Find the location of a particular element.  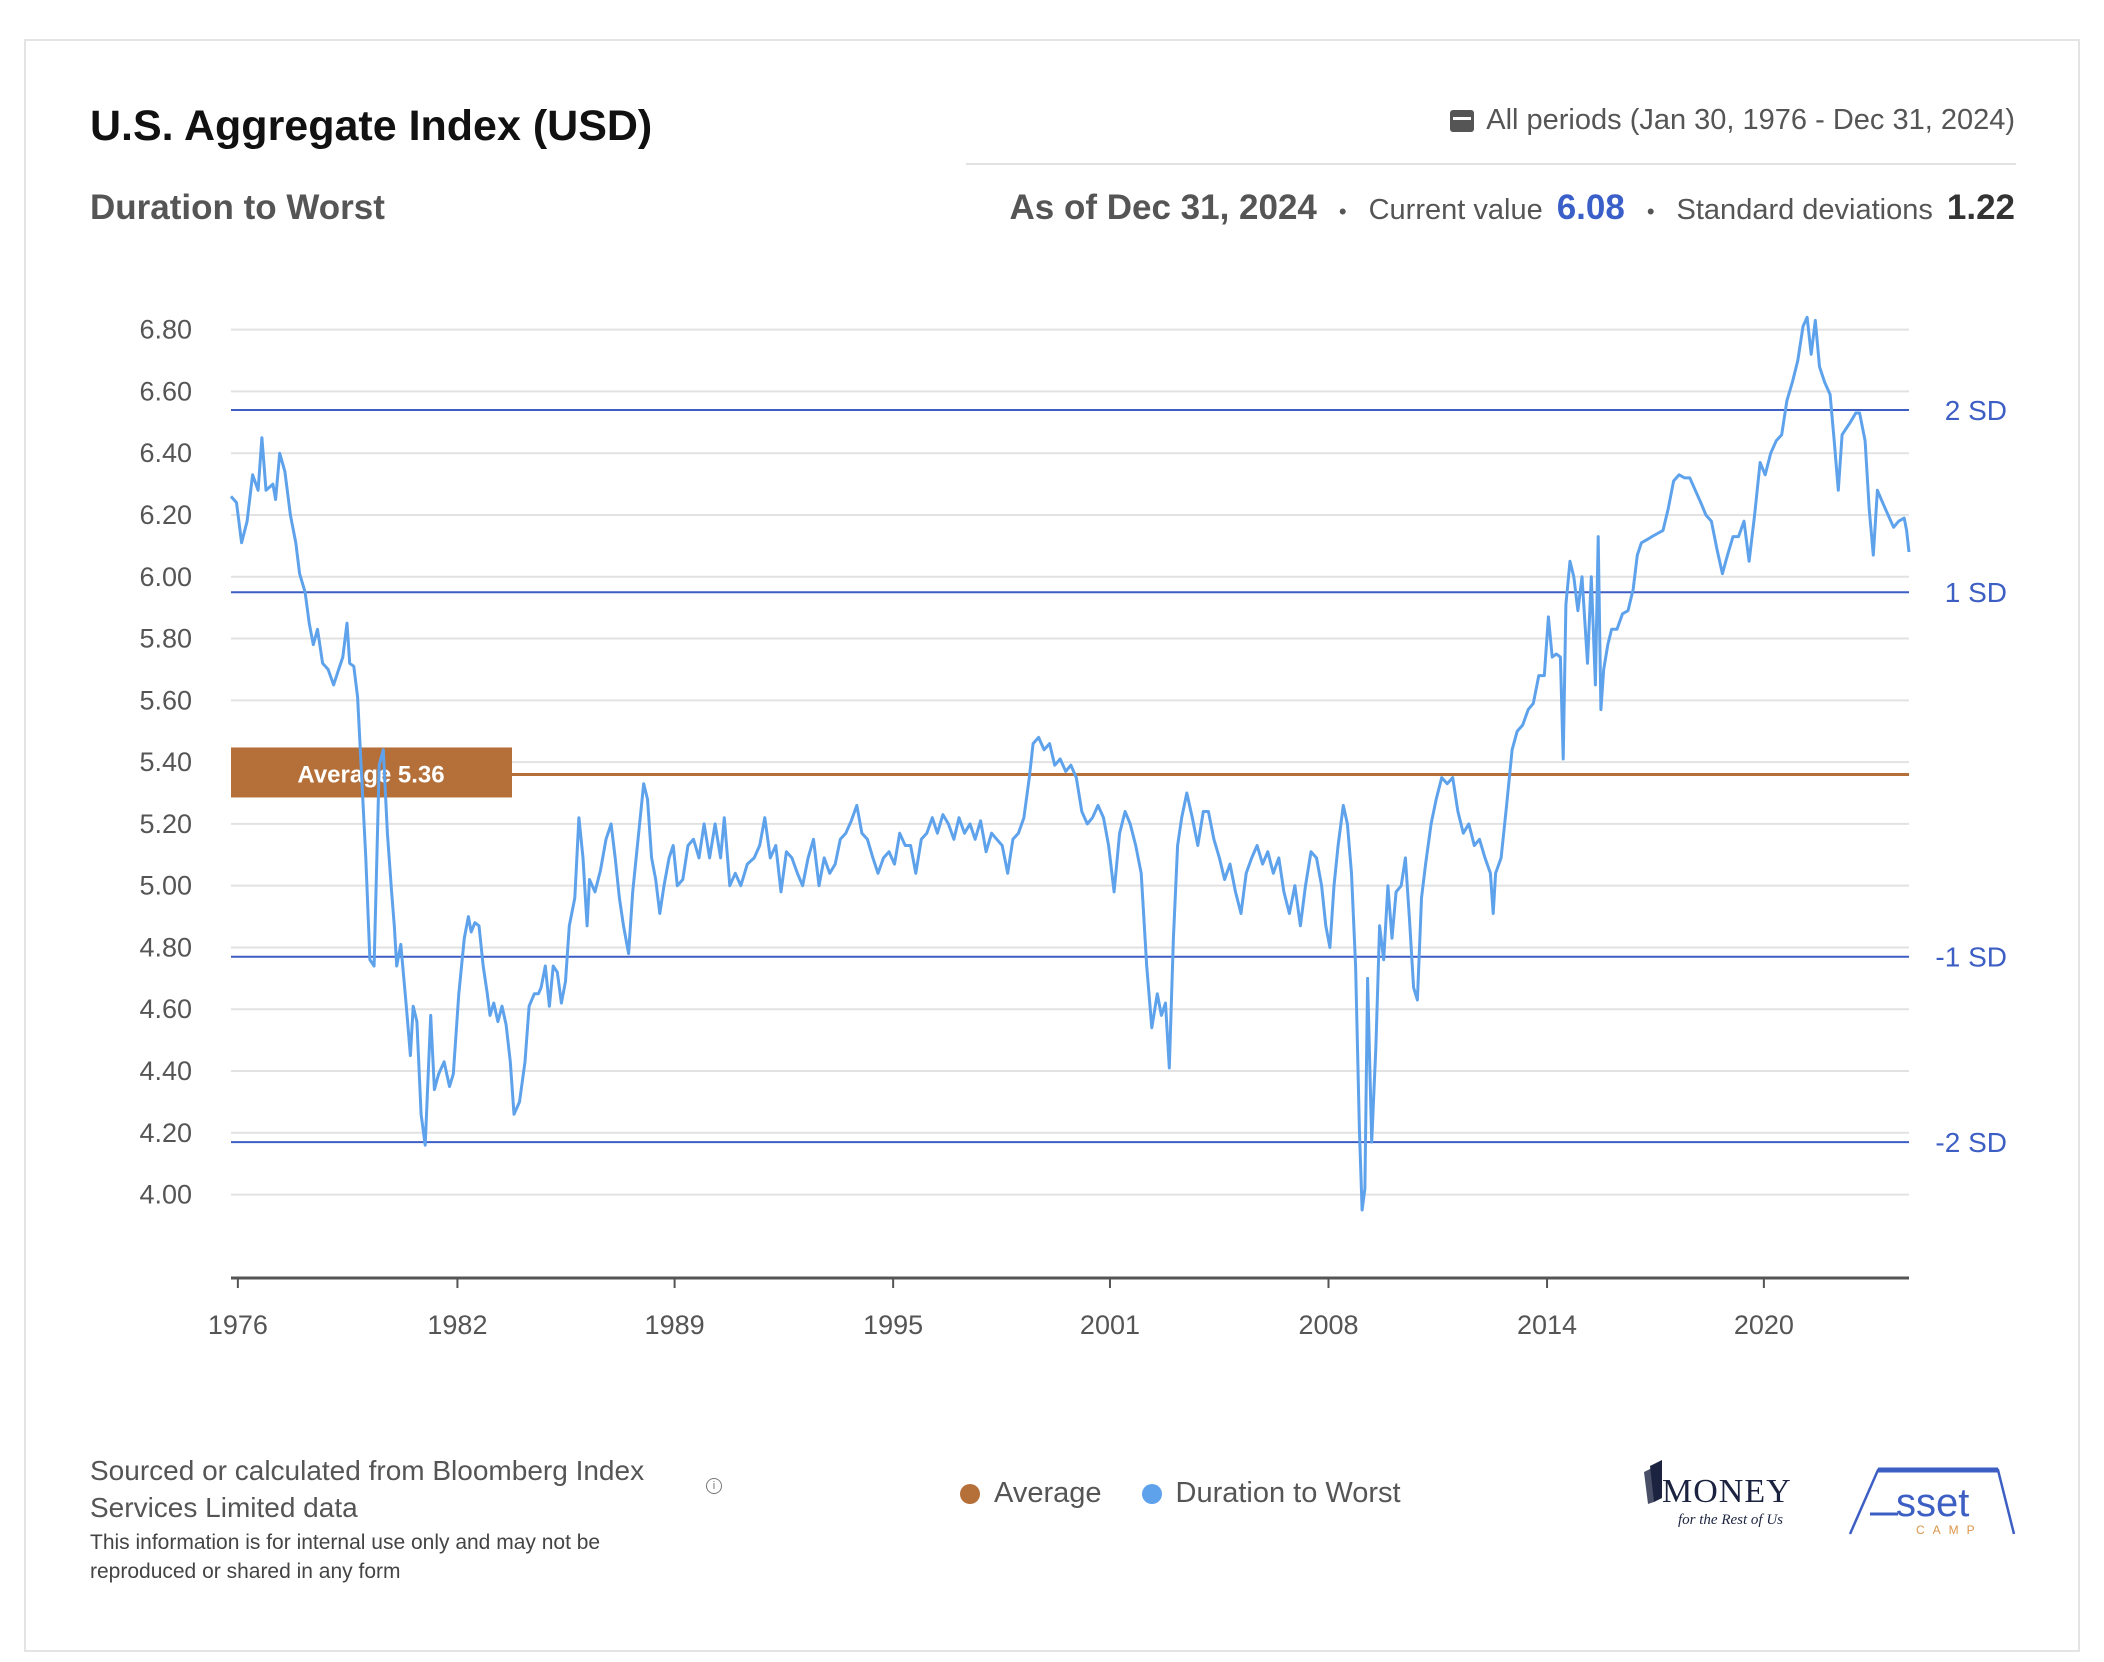

page-title: U.S. Aggregate Index (USD) is located at coordinates (371, 126).